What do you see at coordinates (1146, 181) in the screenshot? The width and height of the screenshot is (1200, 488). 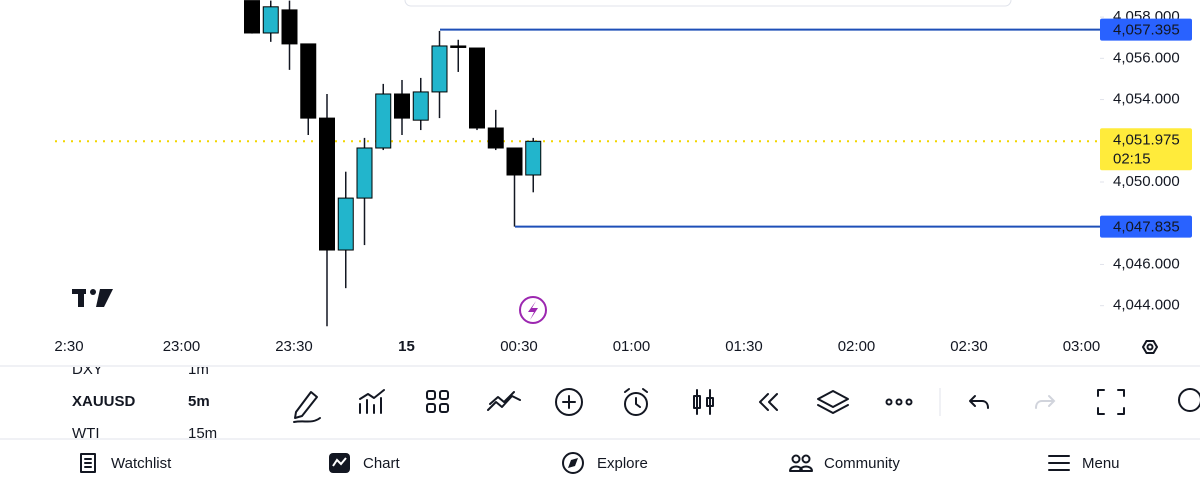 I see `price-tick-label: 4,050.000` at bounding box center [1146, 181].